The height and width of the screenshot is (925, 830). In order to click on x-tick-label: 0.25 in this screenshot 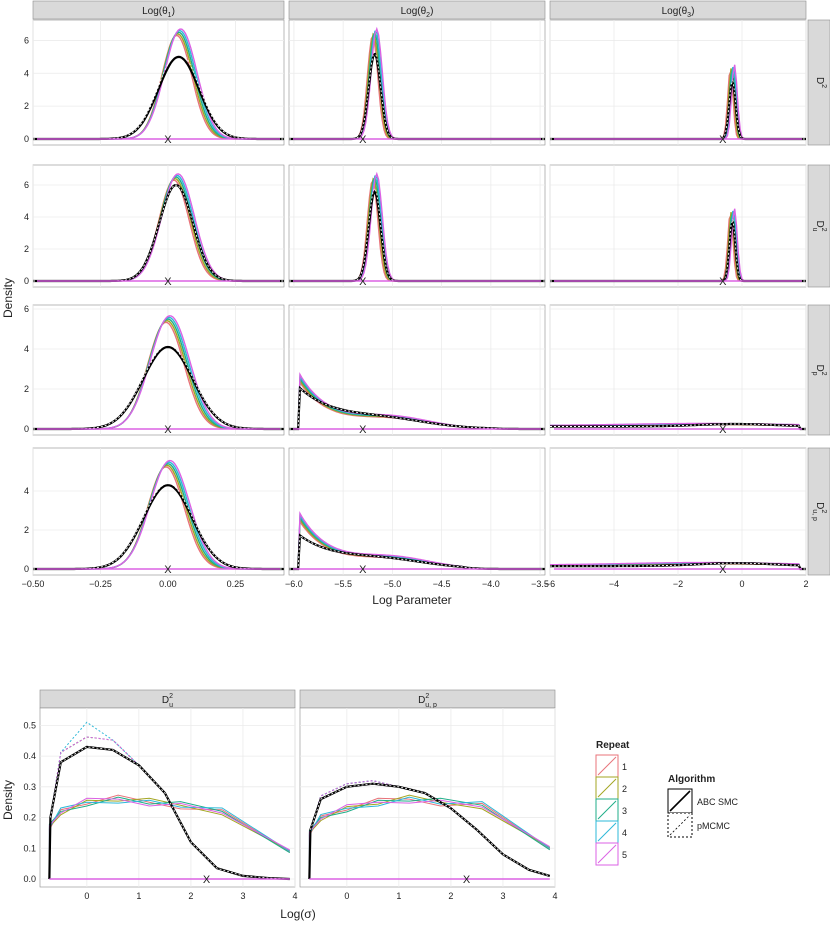, I will do `click(236, 584)`.